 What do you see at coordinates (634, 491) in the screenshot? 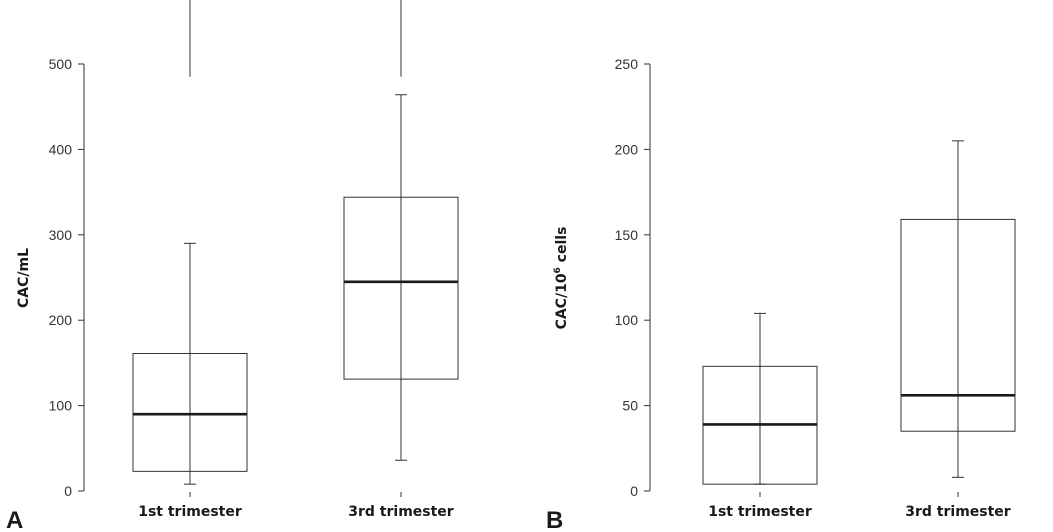
I see `panel-b-y-tick-label: 0` at bounding box center [634, 491].